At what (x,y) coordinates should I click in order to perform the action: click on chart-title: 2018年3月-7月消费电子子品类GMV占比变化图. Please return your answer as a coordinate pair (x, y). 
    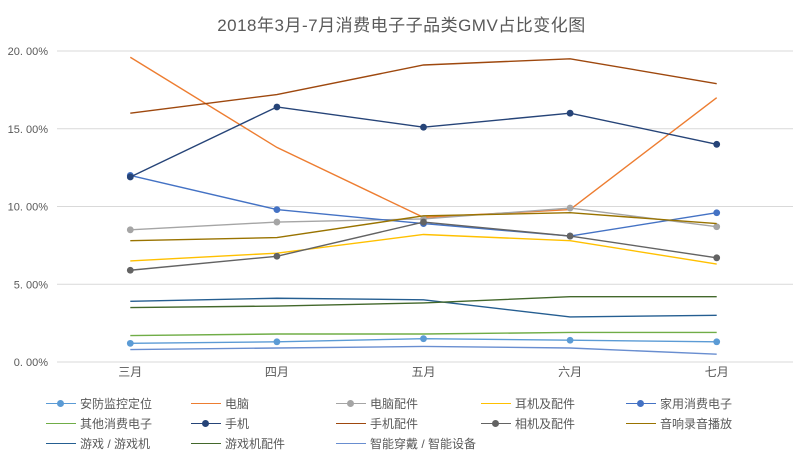
    Looking at the image, I should click on (401, 25).